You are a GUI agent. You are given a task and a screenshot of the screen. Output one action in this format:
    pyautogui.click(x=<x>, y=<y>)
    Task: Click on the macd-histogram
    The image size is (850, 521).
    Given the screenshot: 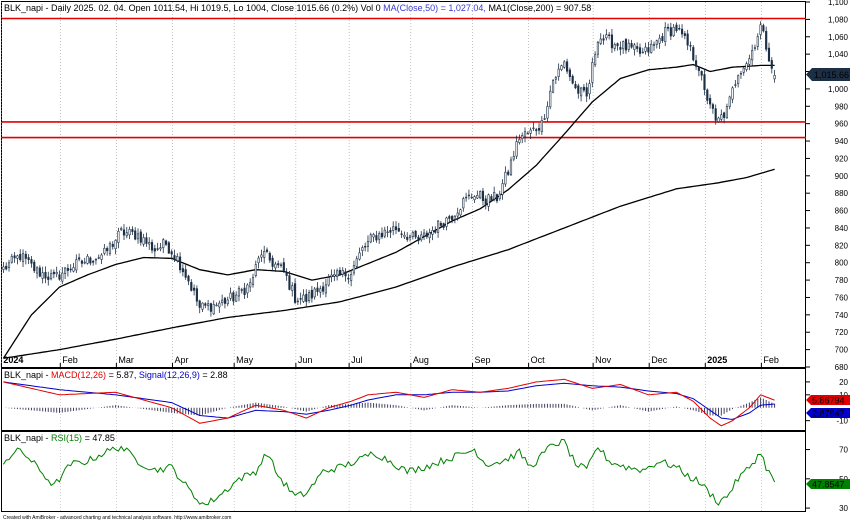 What is the action you would take?
    pyautogui.click(x=390, y=406)
    